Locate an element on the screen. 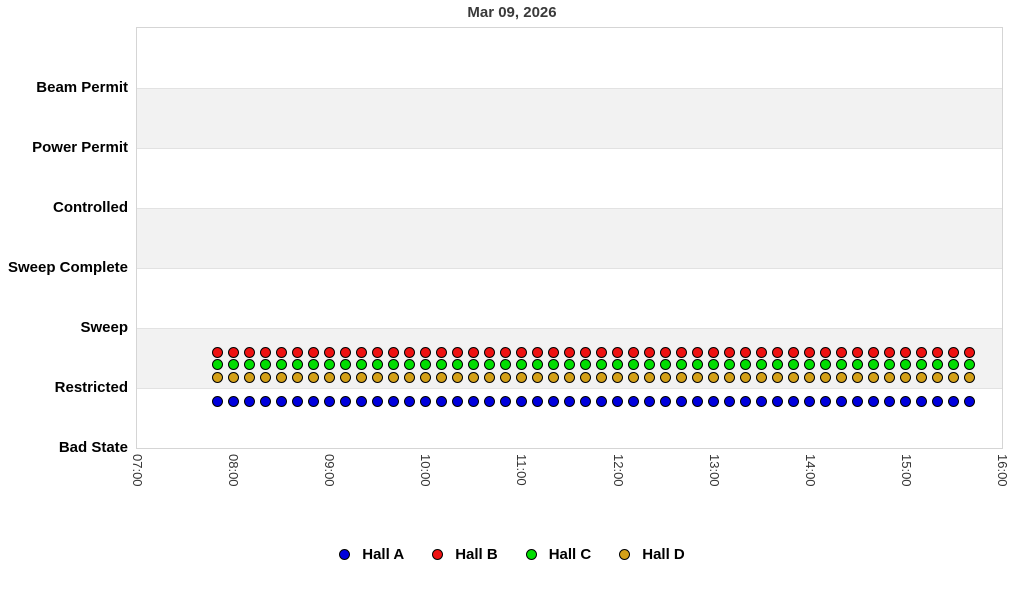  x-axis-tick-label: 08:00 is located at coordinates (234, 470).